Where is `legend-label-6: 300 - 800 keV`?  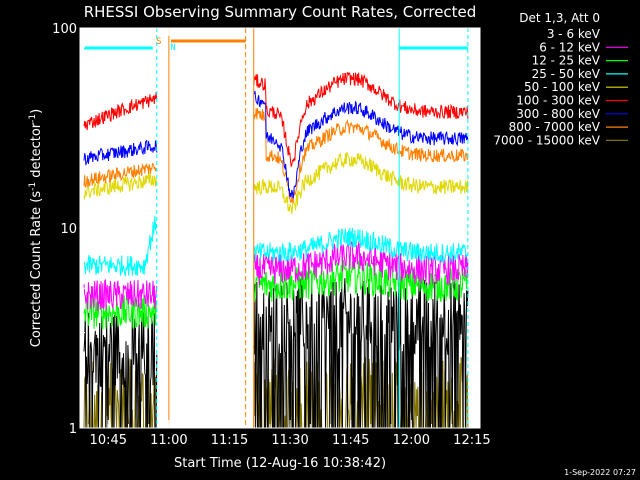
legend-label-6: 300 - 800 keV is located at coordinates (558, 114).